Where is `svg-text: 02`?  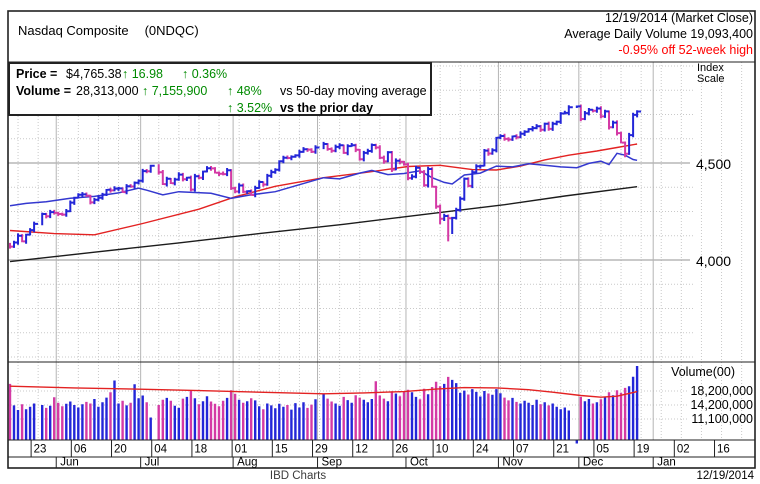 svg-text: 02 is located at coordinates (683, 450).